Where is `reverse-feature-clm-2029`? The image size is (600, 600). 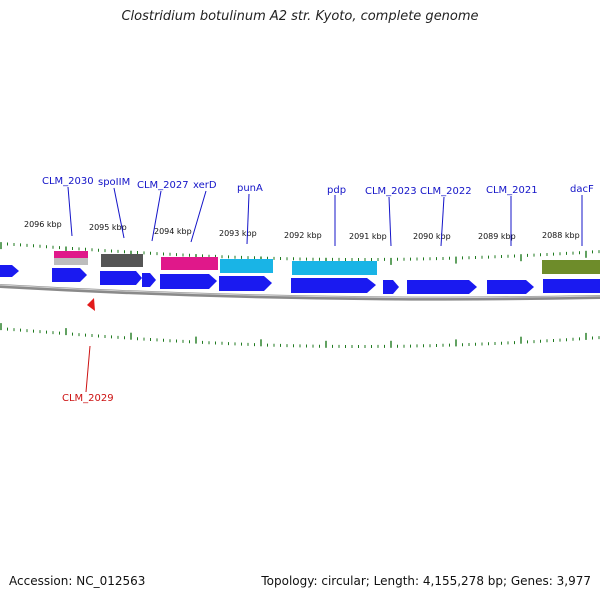 reverse-feature-clm-2029 is located at coordinates (91, 304).